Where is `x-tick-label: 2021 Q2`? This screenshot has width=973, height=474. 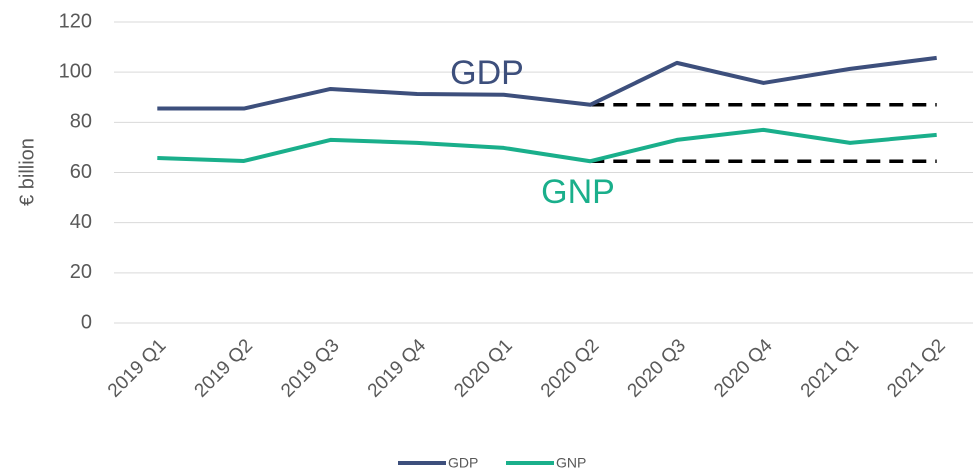 x-tick-label: 2021 Q2 is located at coordinates (916, 368).